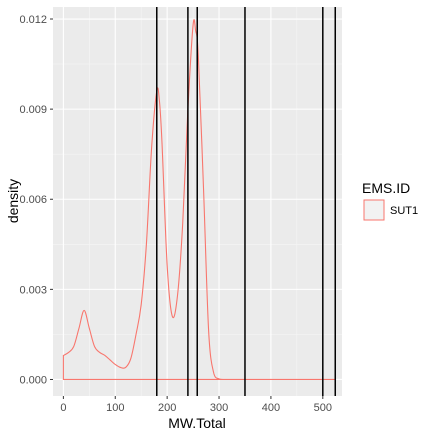 The width and height of the screenshot is (435, 436). I want to click on y-axis: 0.000 0.003 0.006 0.009 0.012, so click(36, 200).